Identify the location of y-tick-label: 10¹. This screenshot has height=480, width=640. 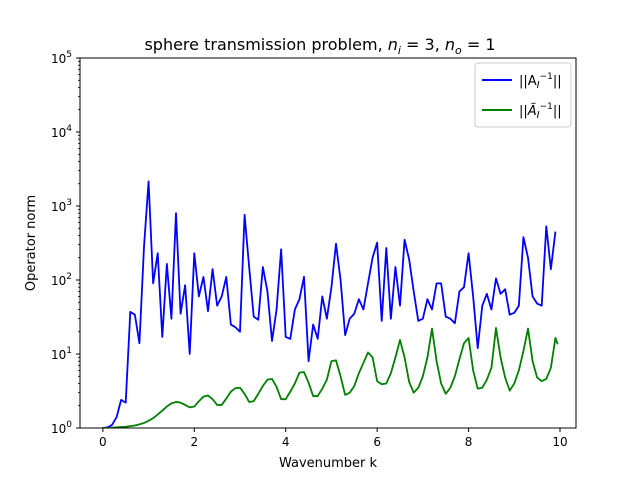
(61, 354).